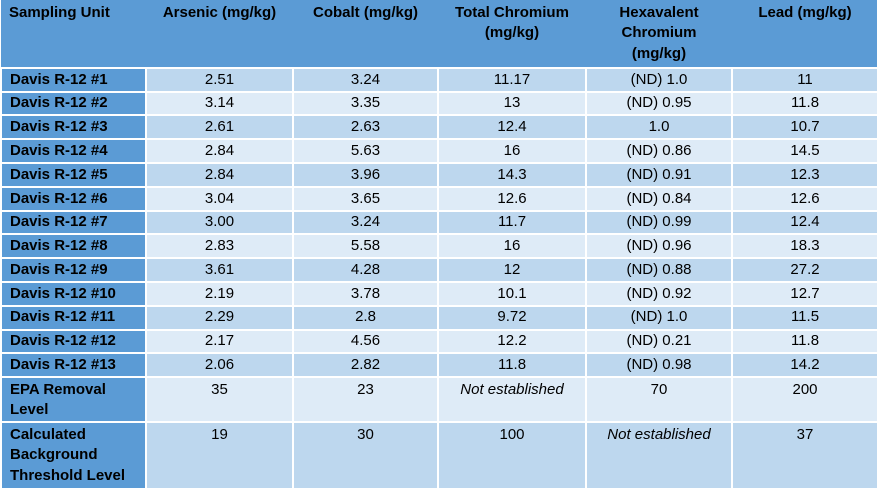  I want to click on cell-arsenic: 3.14, so click(219, 103).